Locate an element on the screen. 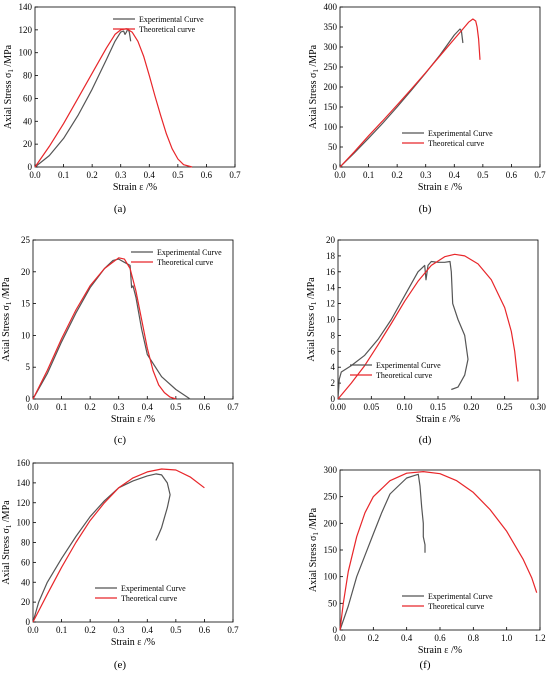  x-tick-label: 0.00 is located at coordinates (338, 407).